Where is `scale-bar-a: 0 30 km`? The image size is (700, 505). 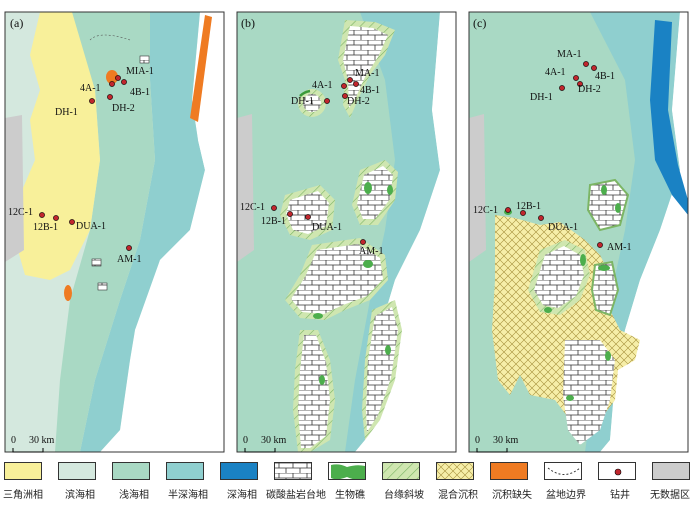
scale-bar-a: 0 30 km is located at coordinates (33, 444).